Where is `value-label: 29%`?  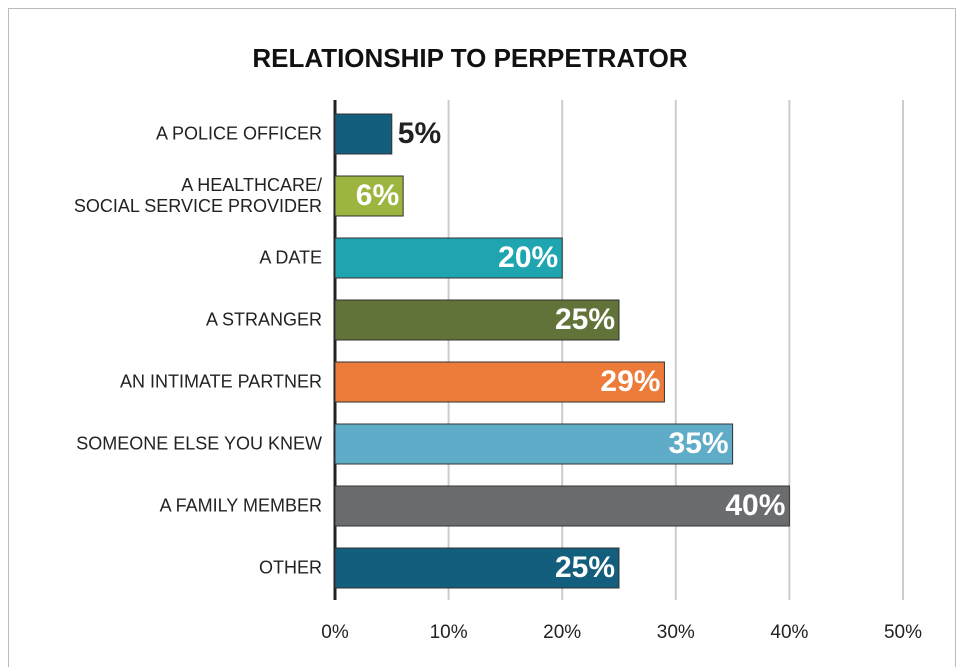
value-label: 29% is located at coordinates (630, 381).